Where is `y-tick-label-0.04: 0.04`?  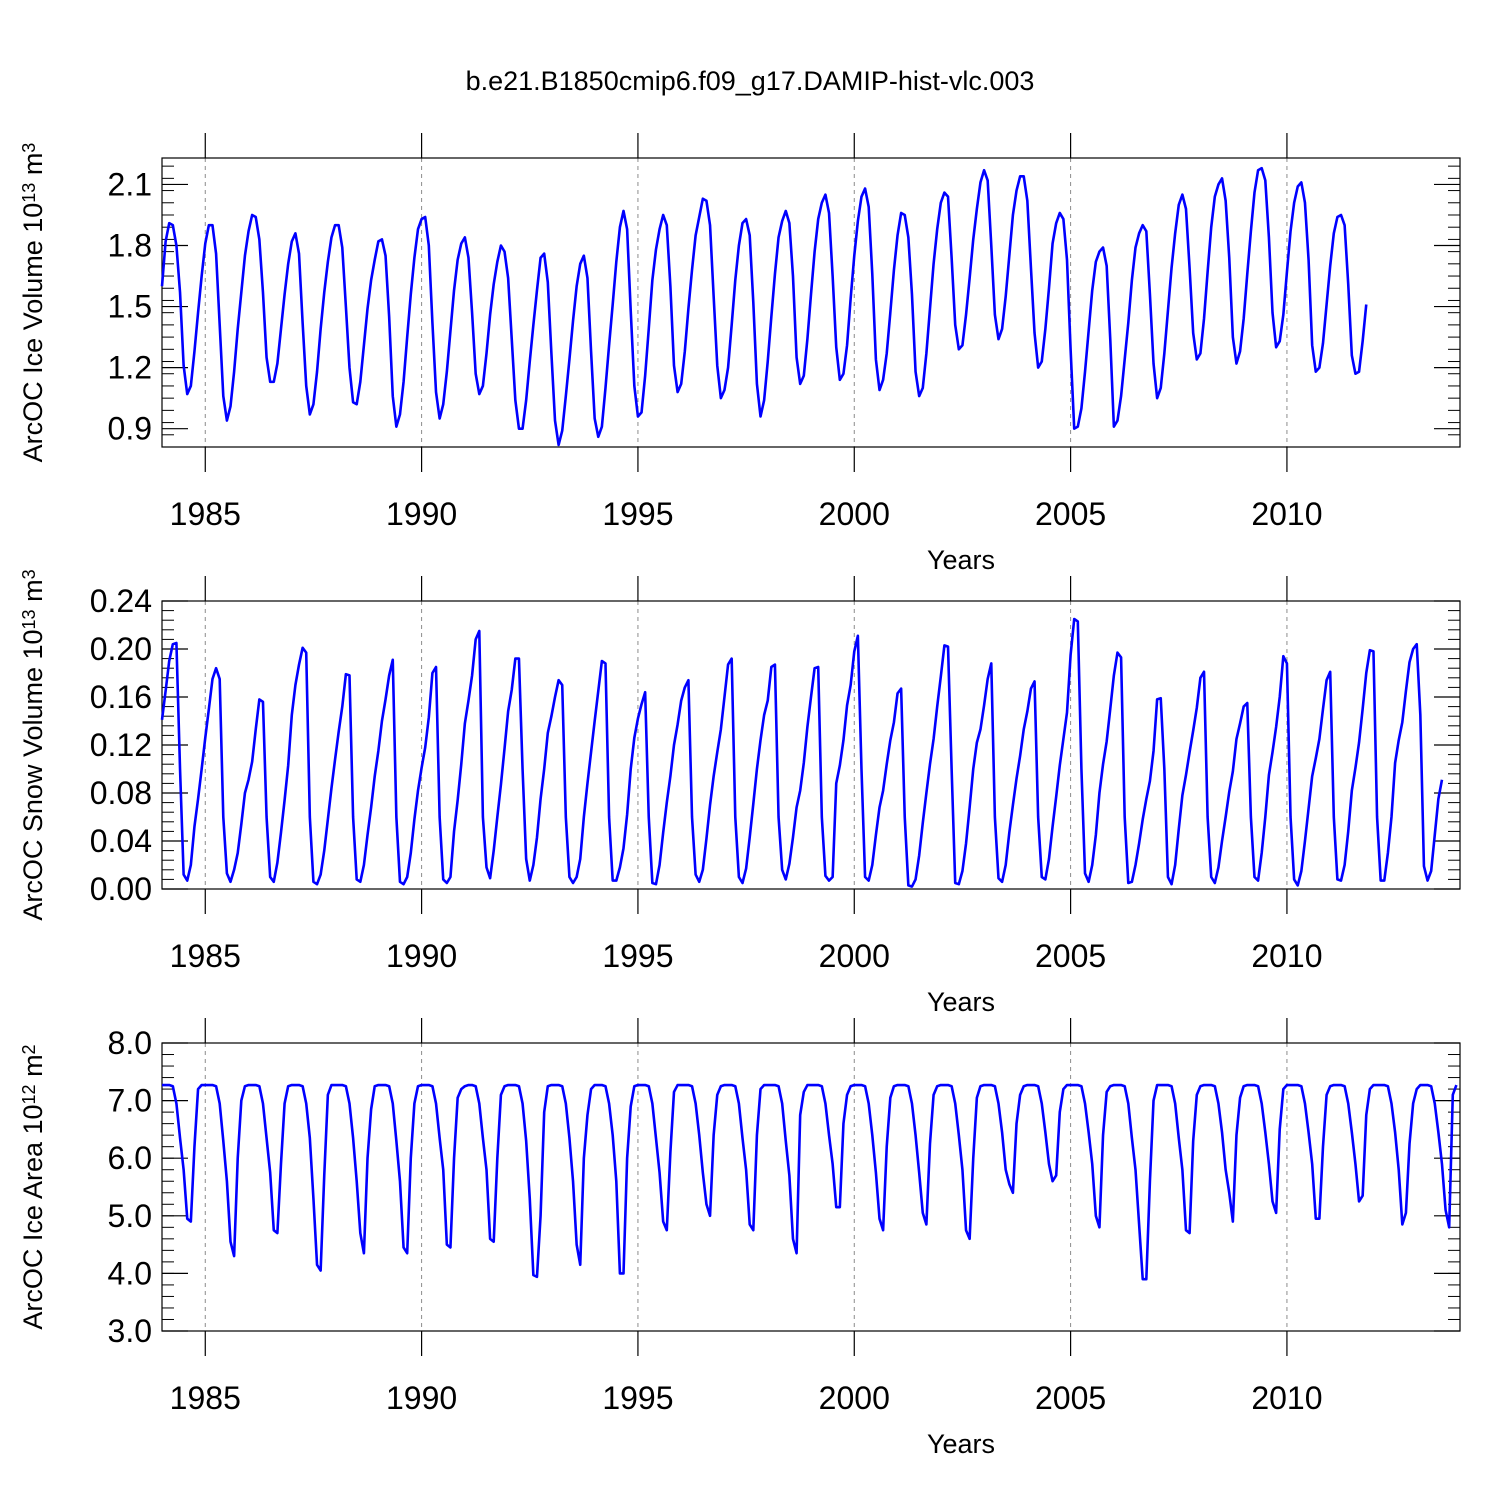
y-tick-label-0.04: 0.04 is located at coordinates (121, 841).